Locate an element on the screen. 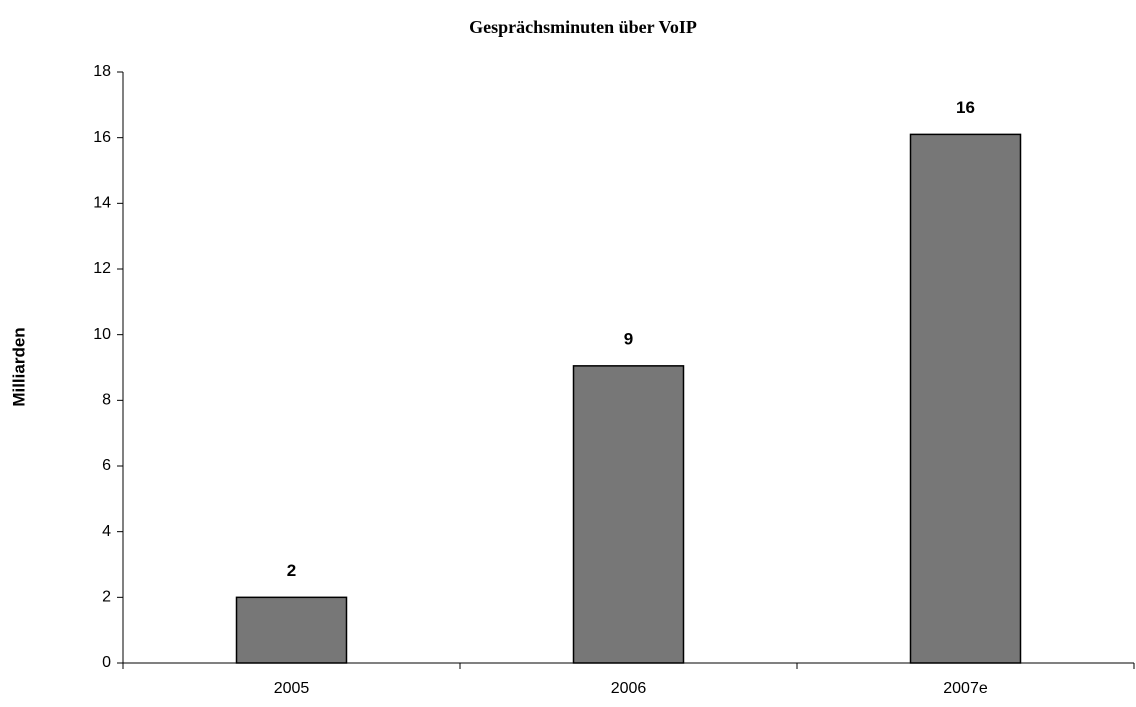  x-tick-label: 2005 is located at coordinates (292, 688).